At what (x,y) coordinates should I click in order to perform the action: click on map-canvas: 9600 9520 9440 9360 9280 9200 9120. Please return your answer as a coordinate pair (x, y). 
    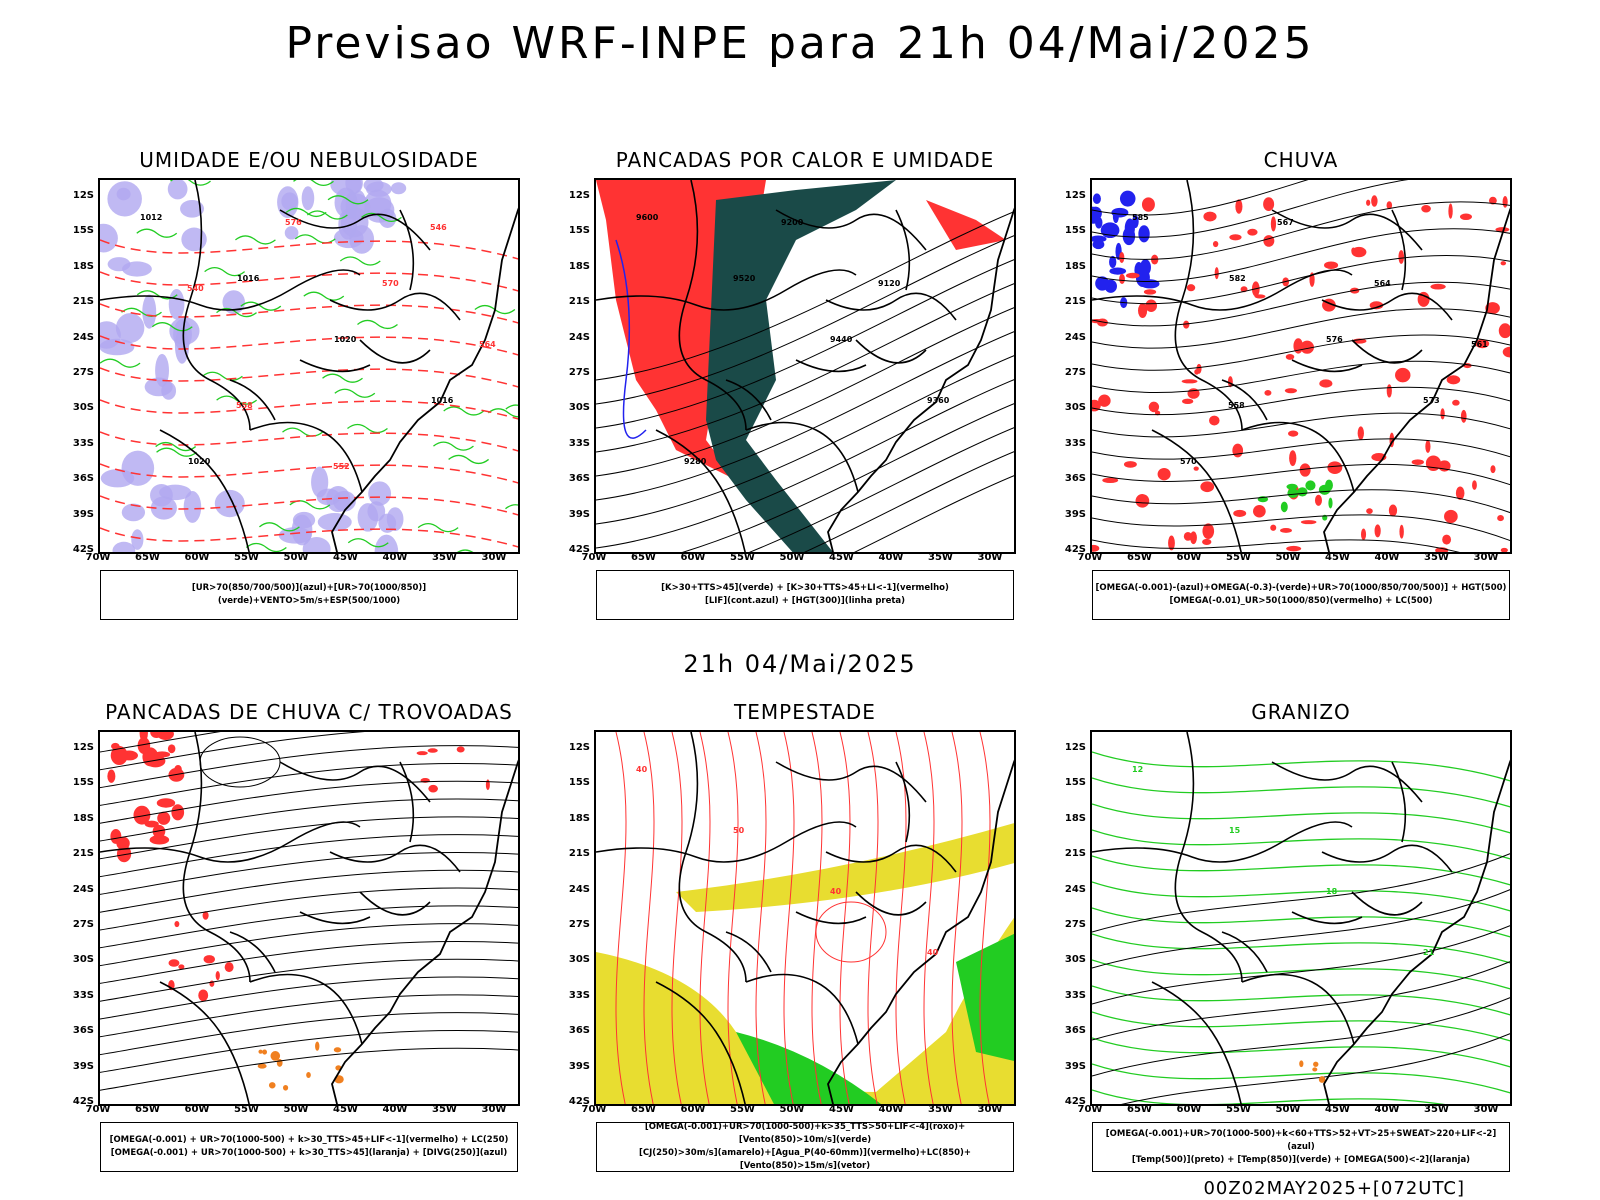
    Looking at the image, I should click on (805, 366).